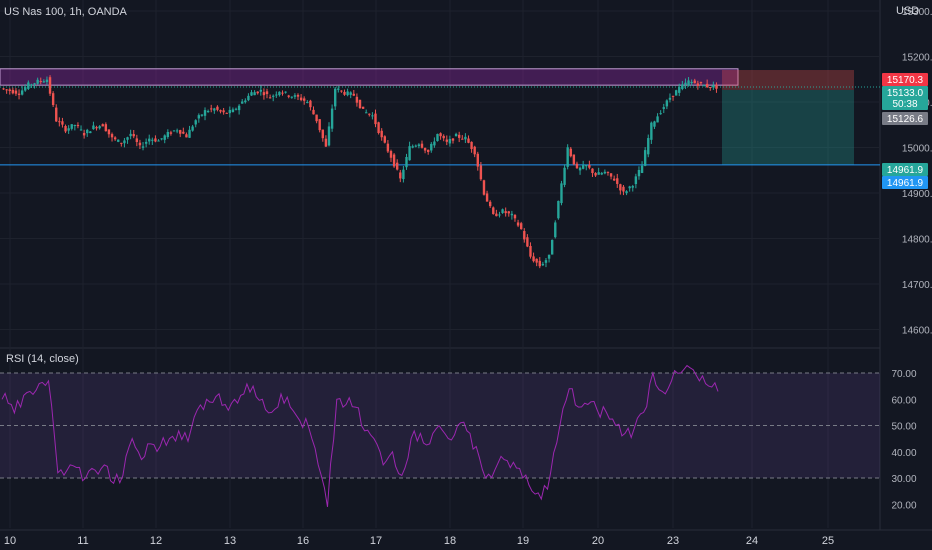 The image size is (932, 550). Describe the element at coordinates (598, 541) in the screenshot. I see `time-tick-label: 20` at that location.